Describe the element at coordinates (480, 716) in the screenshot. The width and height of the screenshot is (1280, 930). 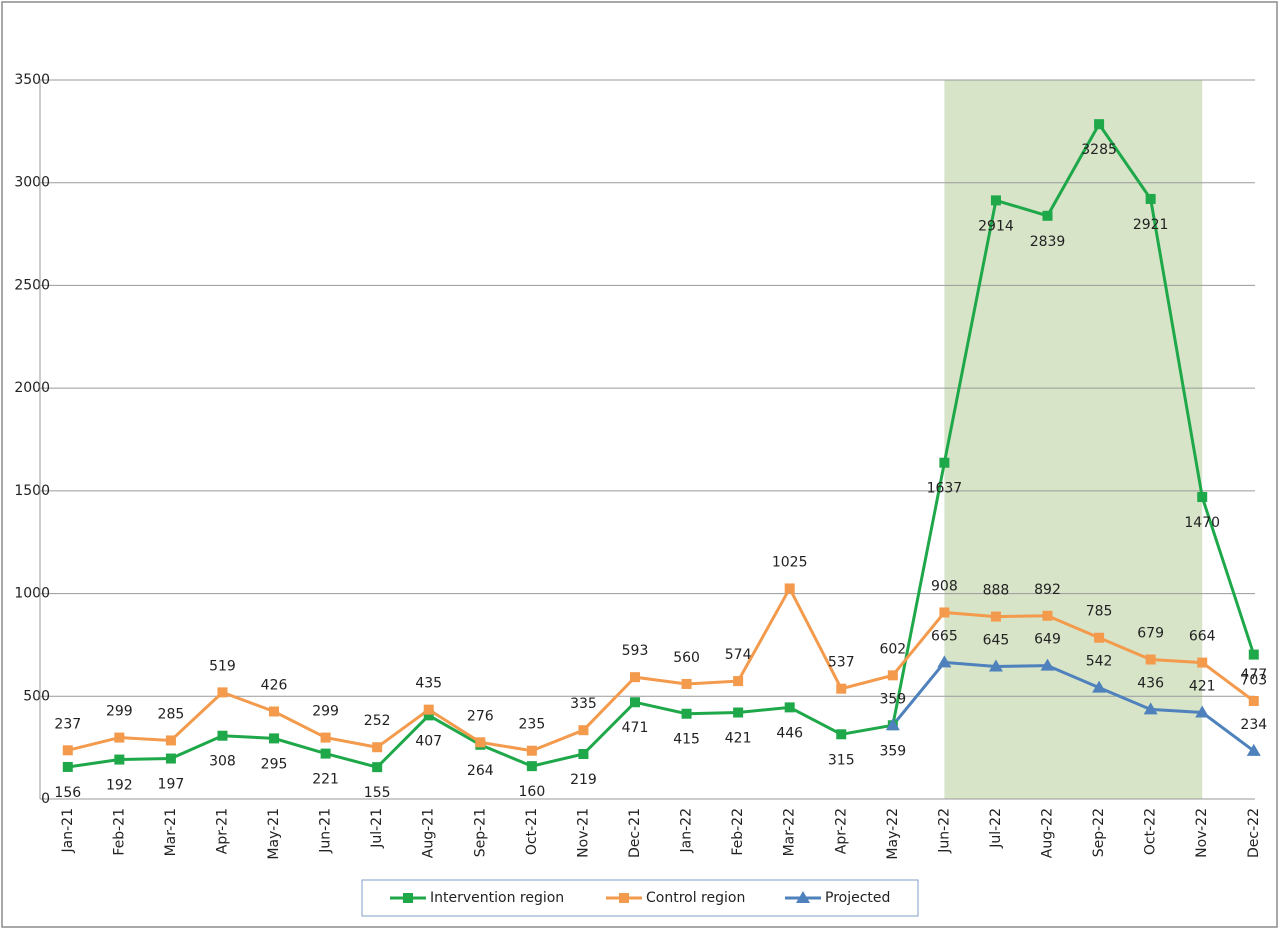
I see `data-label: 276` at that location.